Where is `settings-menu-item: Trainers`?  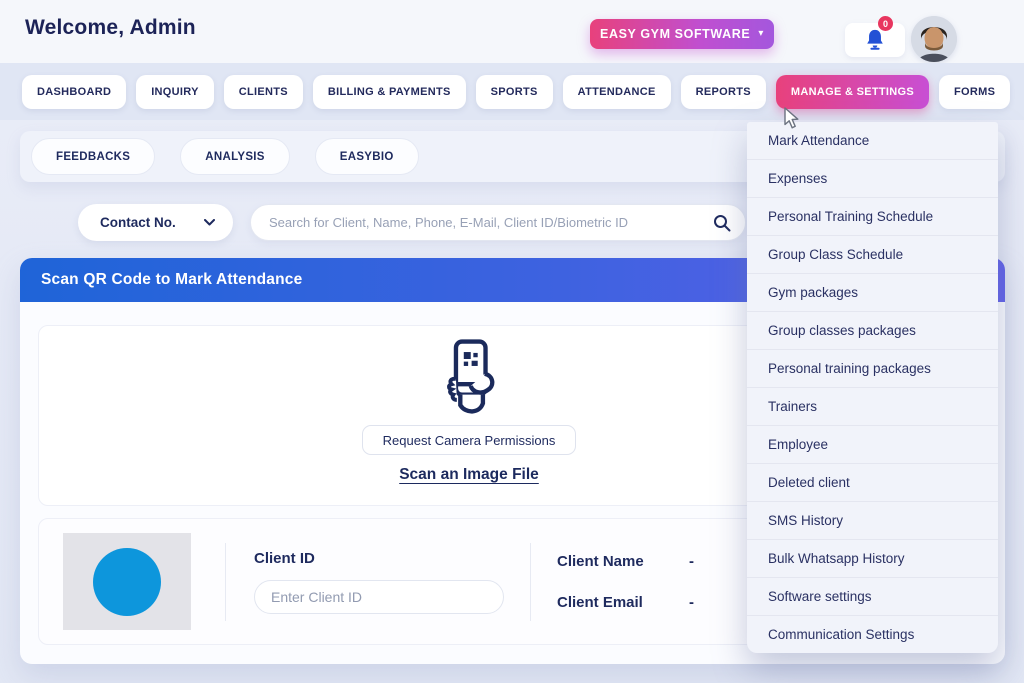
settings-menu-item: Trainers is located at coordinates (872, 407).